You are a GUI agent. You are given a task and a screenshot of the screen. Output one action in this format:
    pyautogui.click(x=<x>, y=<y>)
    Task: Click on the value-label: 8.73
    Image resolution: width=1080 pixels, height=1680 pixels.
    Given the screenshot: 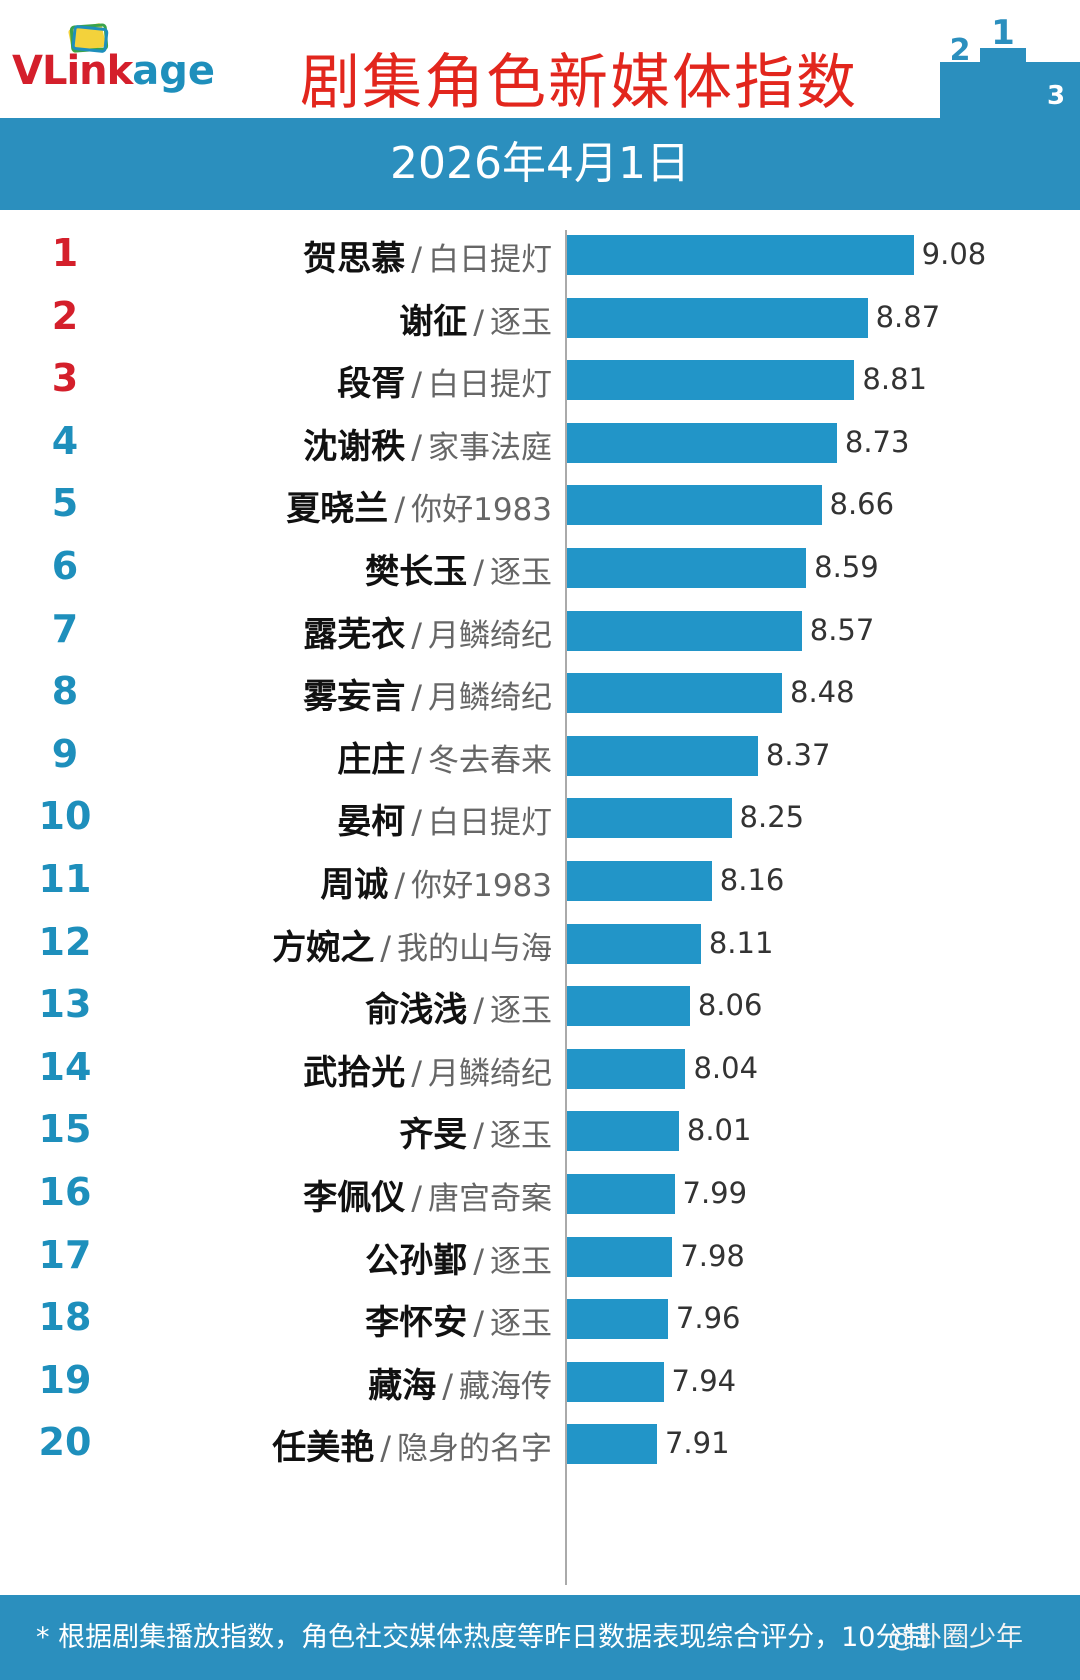 What is the action you would take?
    pyautogui.click(x=877, y=441)
    